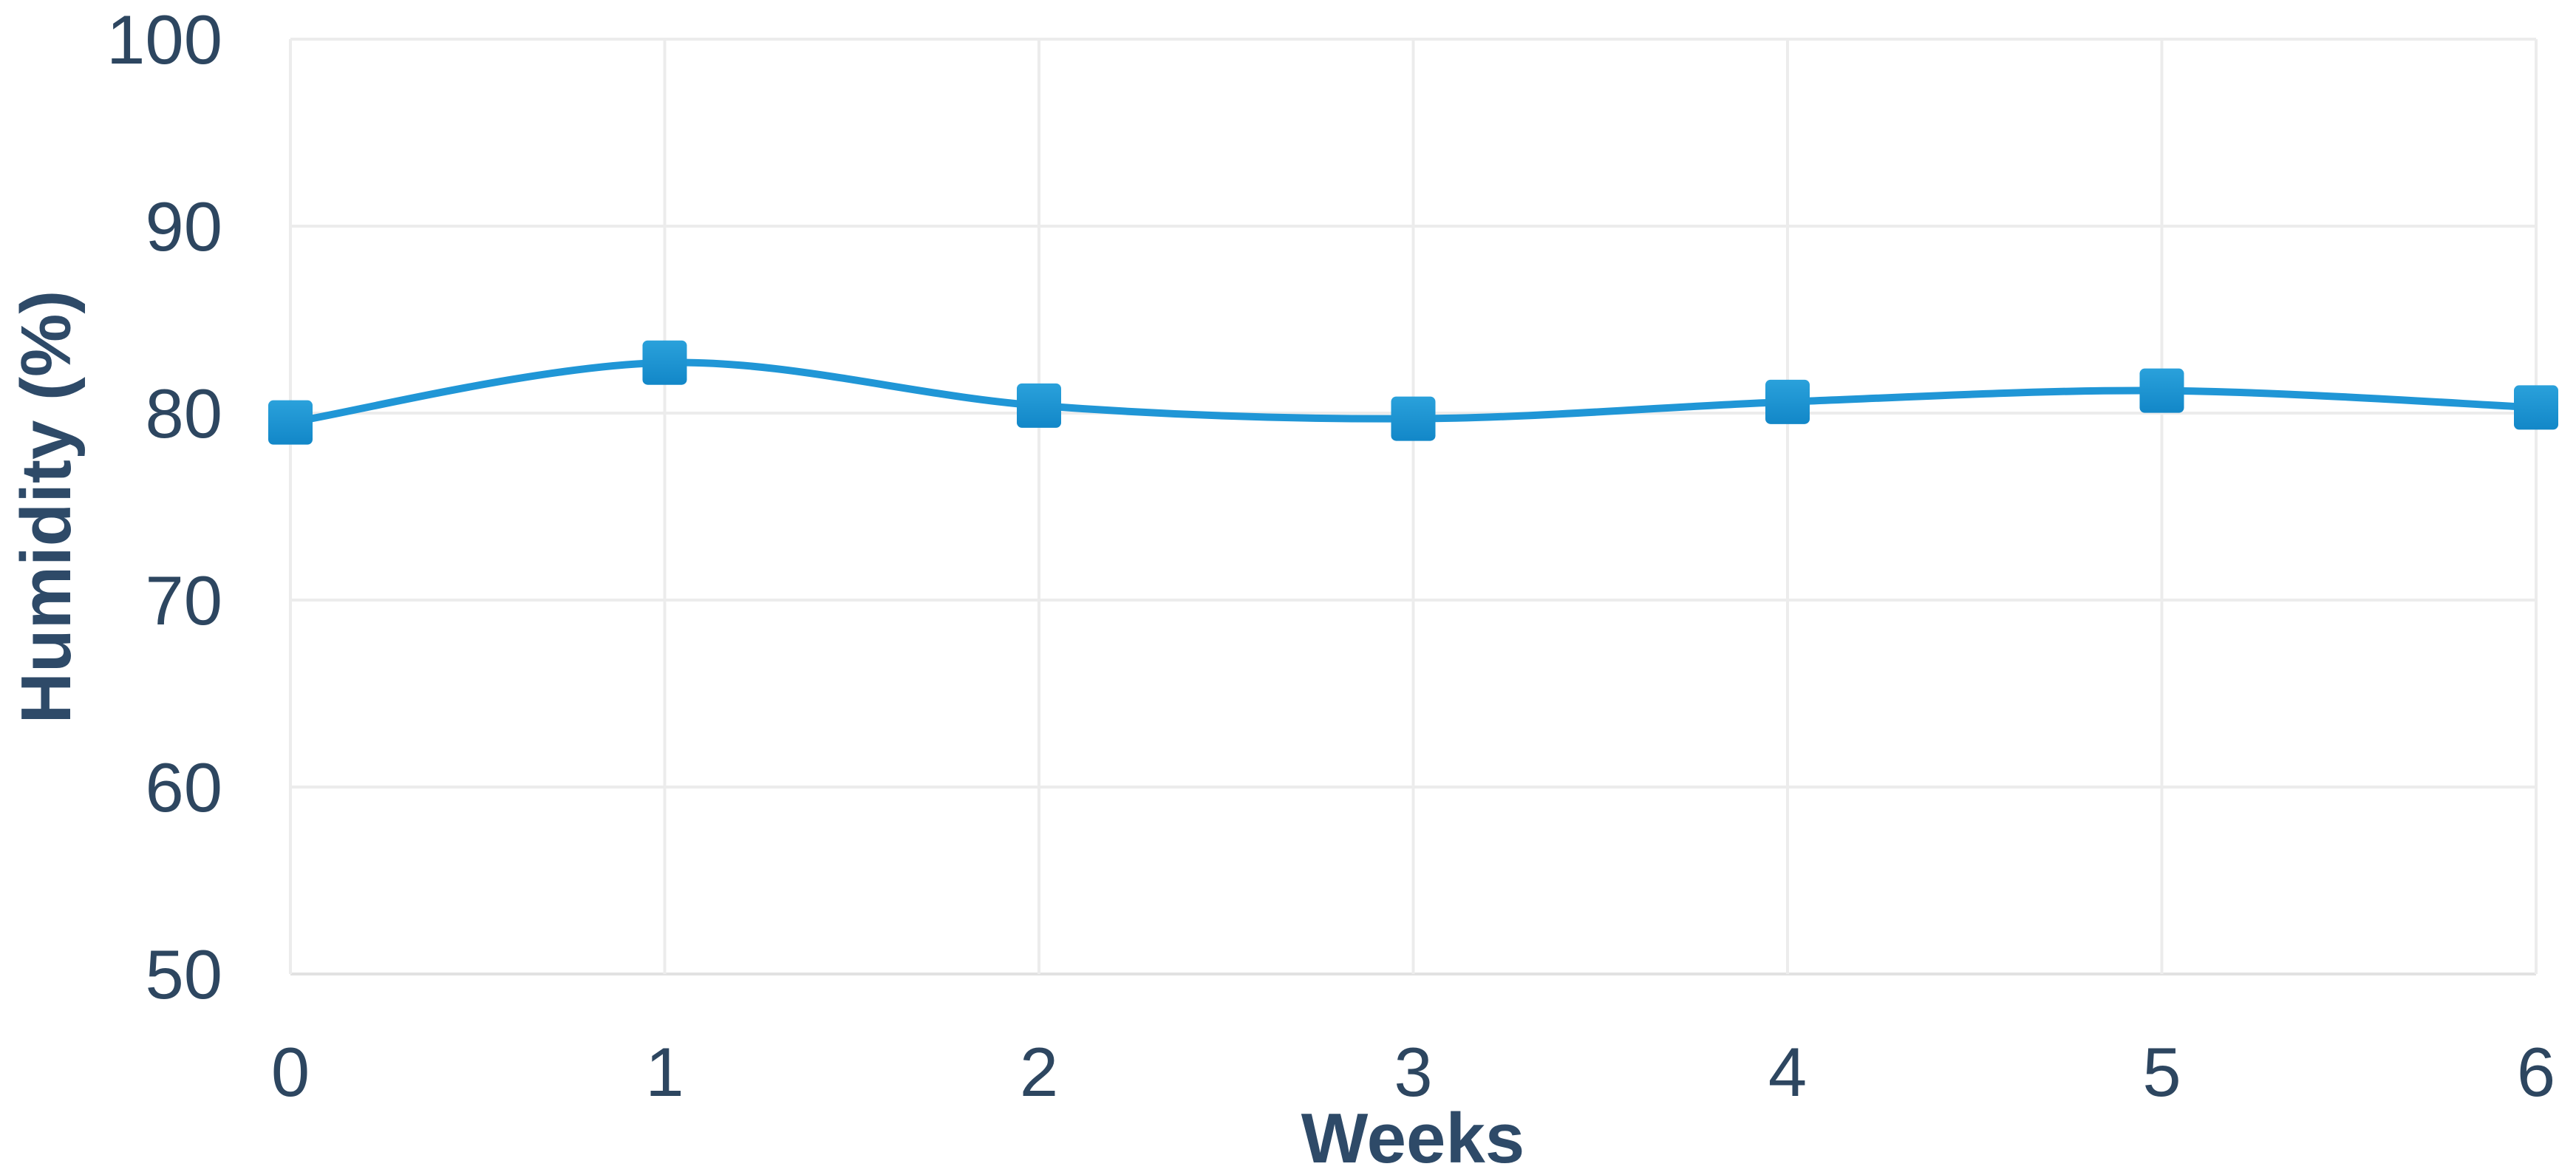 Image resolution: width=2576 pixels, height=1175 pixels. I want to click on x-tick-label: 2, so click(1039, 1072).